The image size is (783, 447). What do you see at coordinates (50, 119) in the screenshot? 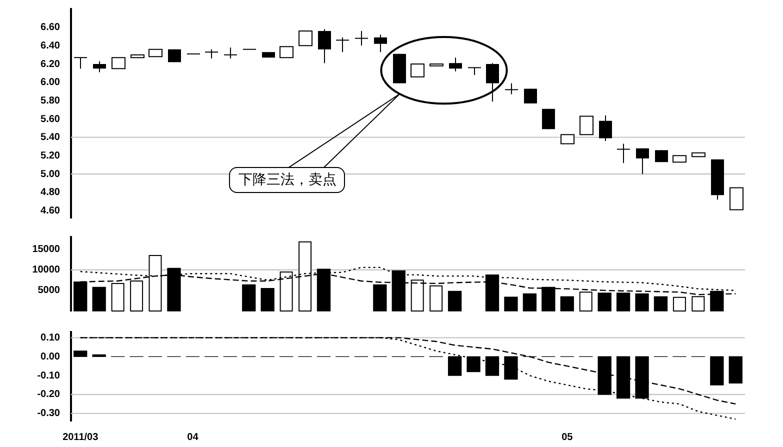
I see `y-tick-label: 5.60` at bounding box center [50, 119].